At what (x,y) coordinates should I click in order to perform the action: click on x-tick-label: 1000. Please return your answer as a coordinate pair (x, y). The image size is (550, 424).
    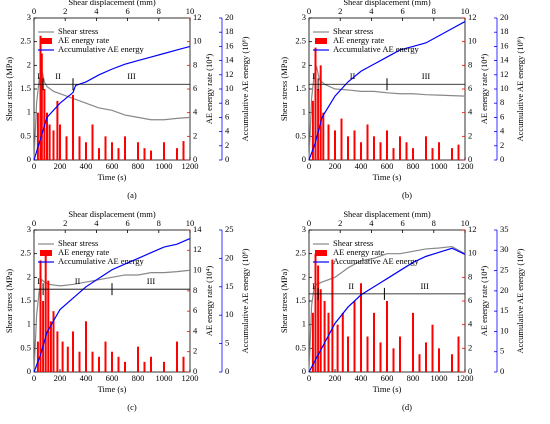
    Looking at the image, I should click on (164, 166).